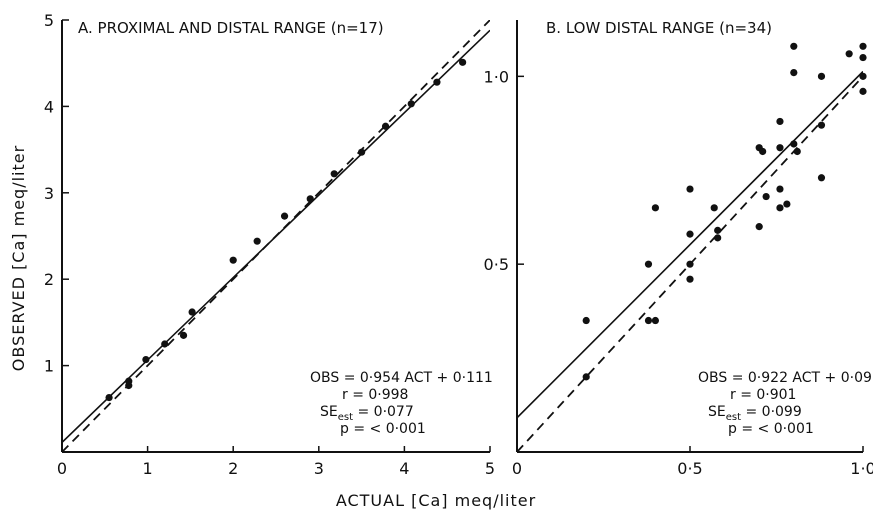  What do you see at coordinates (148, 468) in the screenshot?
I see `x-tick-label: 1` at bounding box center [148, 468].